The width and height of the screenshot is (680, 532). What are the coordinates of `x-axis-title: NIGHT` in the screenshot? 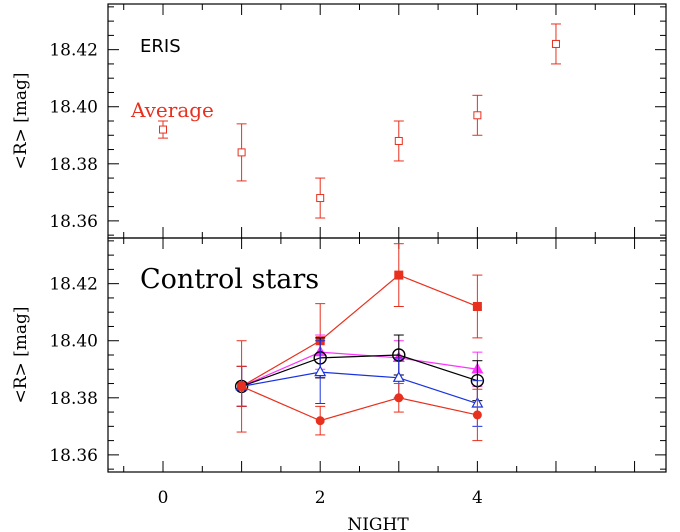 It's located at (378, 523).